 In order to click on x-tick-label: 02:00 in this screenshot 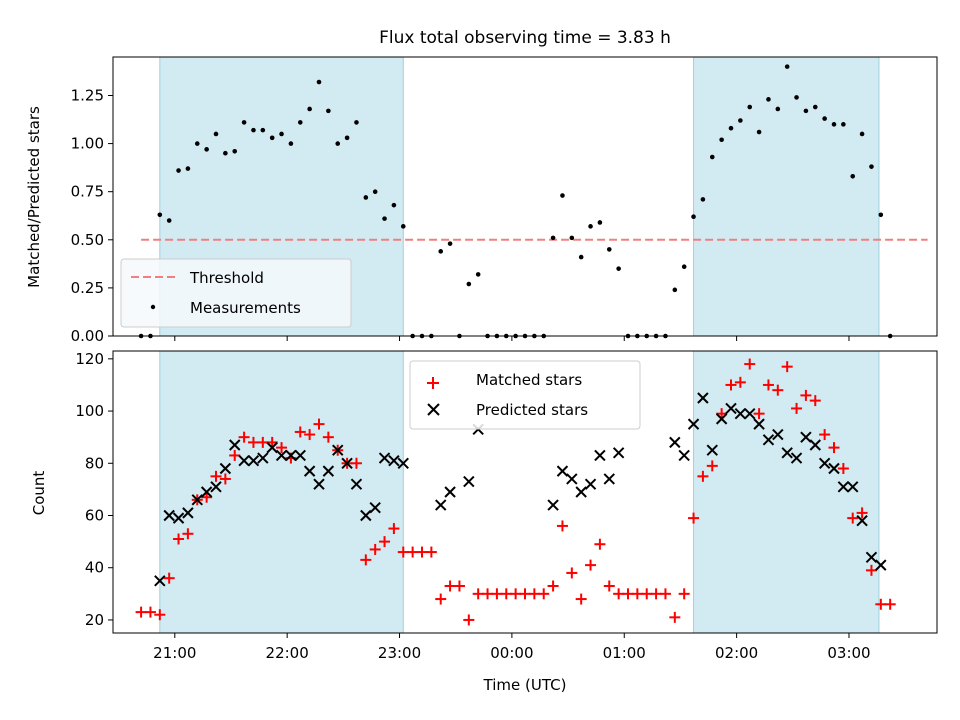, I will do `click(736, 653)`.